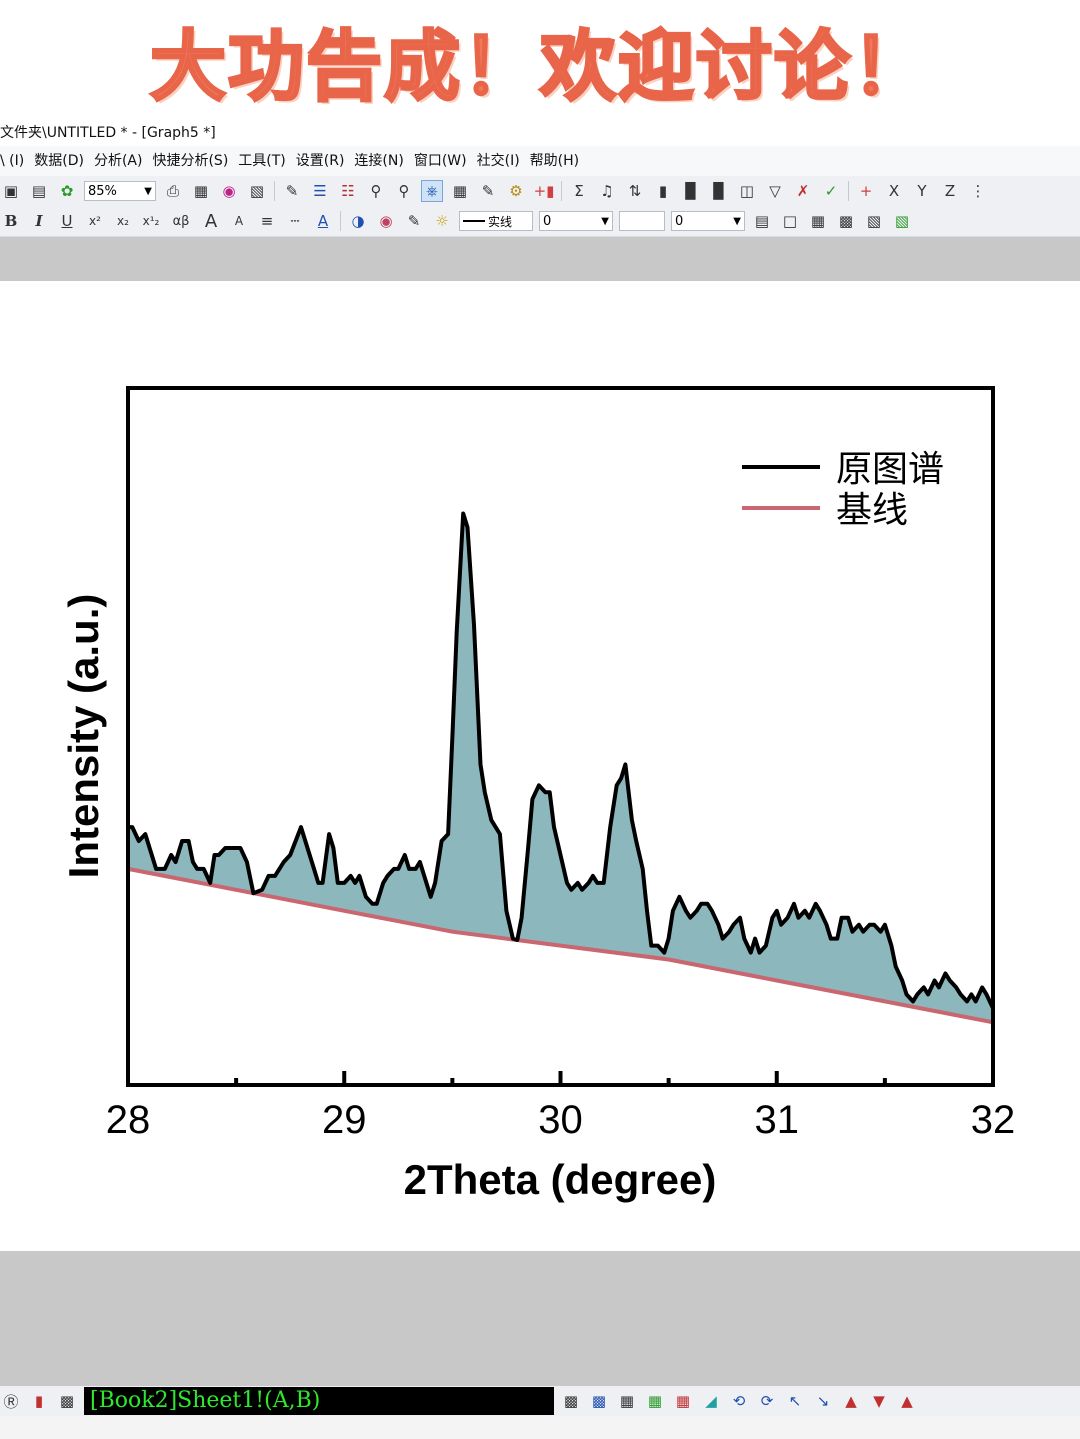 The width and height of the screenshot is (1080, 1439). I want to click on underline-button: U, so click(67, 221).